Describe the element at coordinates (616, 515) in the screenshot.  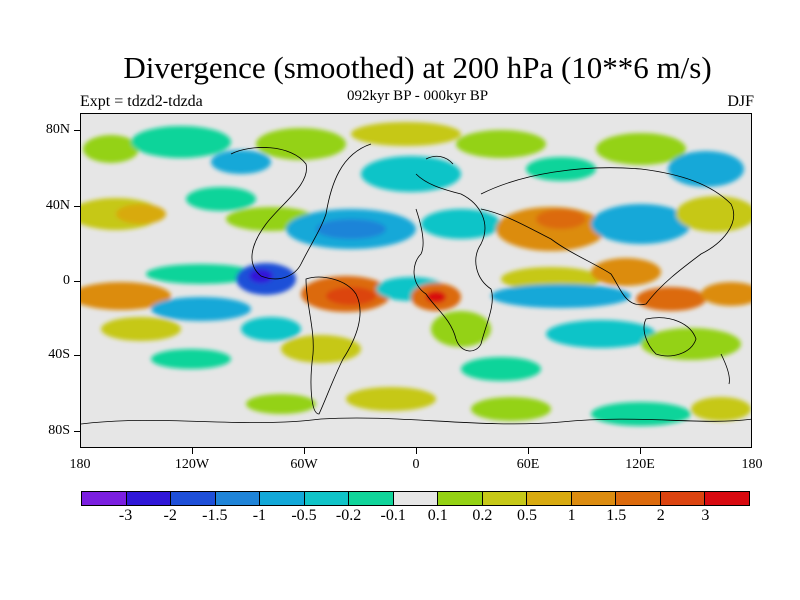
I see `colorbar-label: 1.5` at that location.